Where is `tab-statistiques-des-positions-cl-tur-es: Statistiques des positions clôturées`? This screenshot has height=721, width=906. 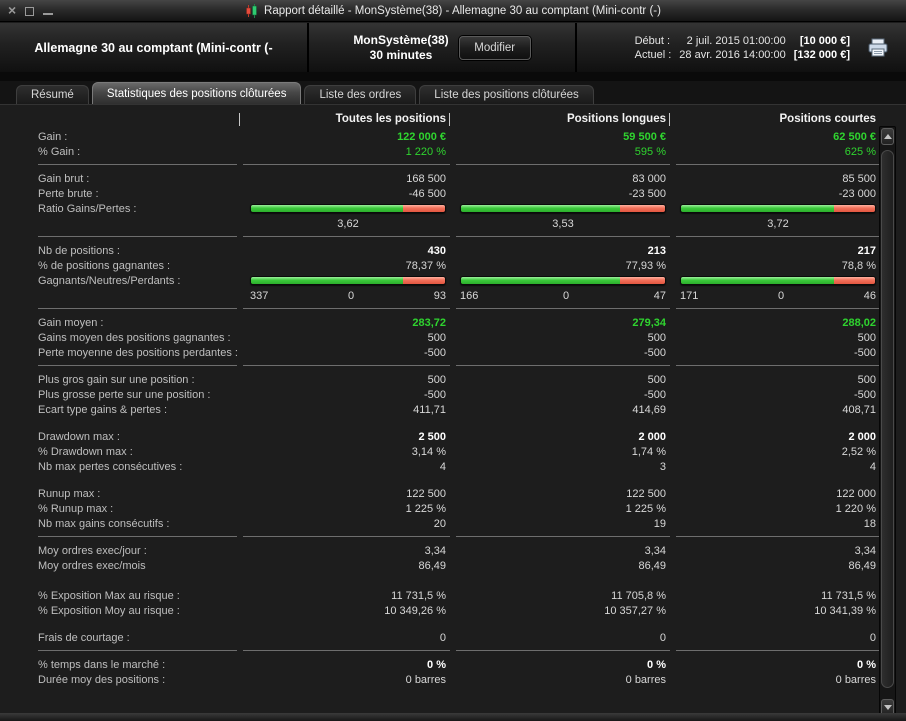
tab-statistiques-des-positions-cl-tur-es: Statistiques des positions clôturées is located at coordinates (196, 93).